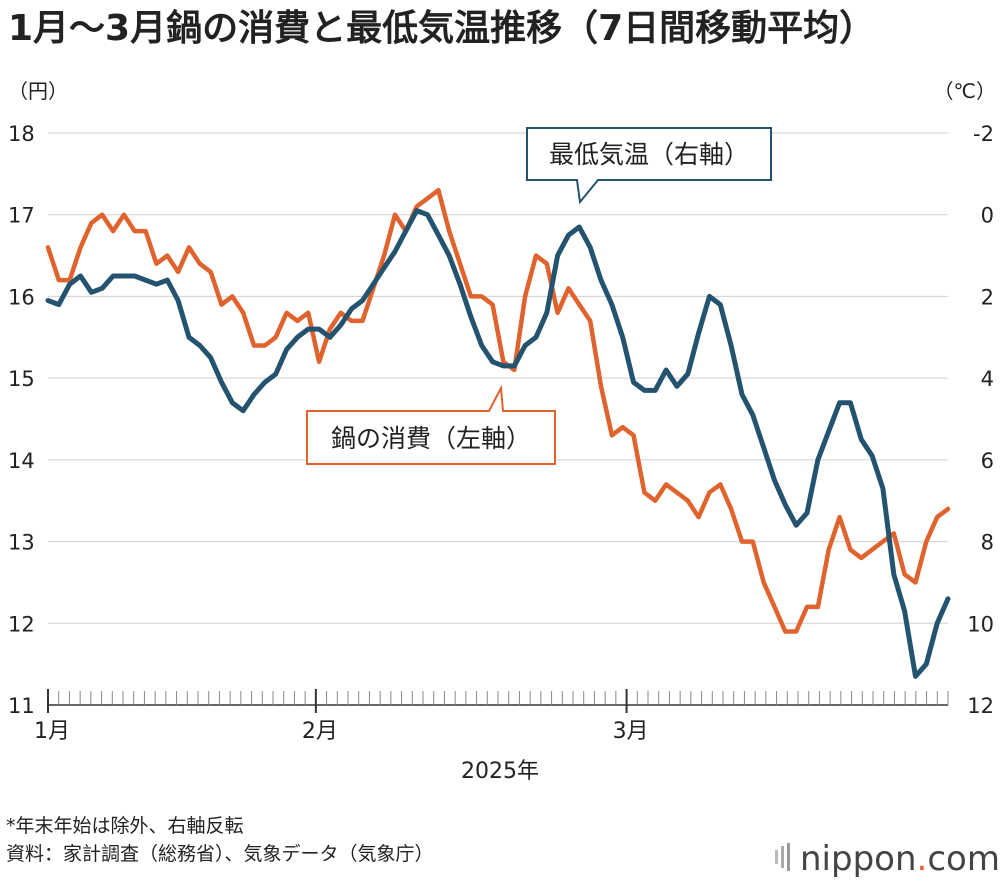  I want to click on left-axis-unit: （円）, so click(38, 91).